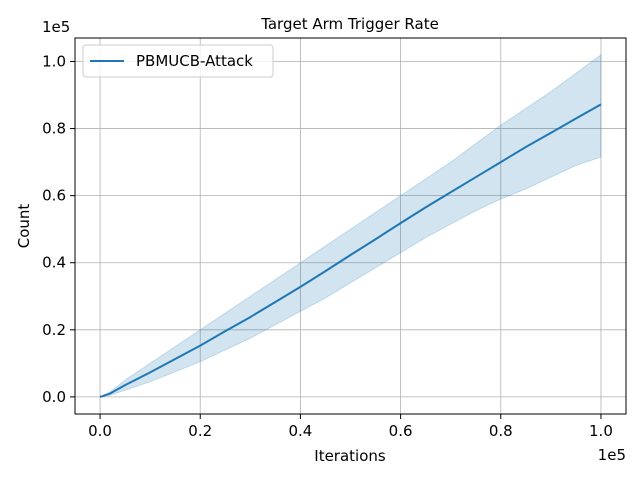 Image resolution: width=640 pixels, height=480 pixels. I want to click on x-tick-label: 0.6, so click(401, 431).